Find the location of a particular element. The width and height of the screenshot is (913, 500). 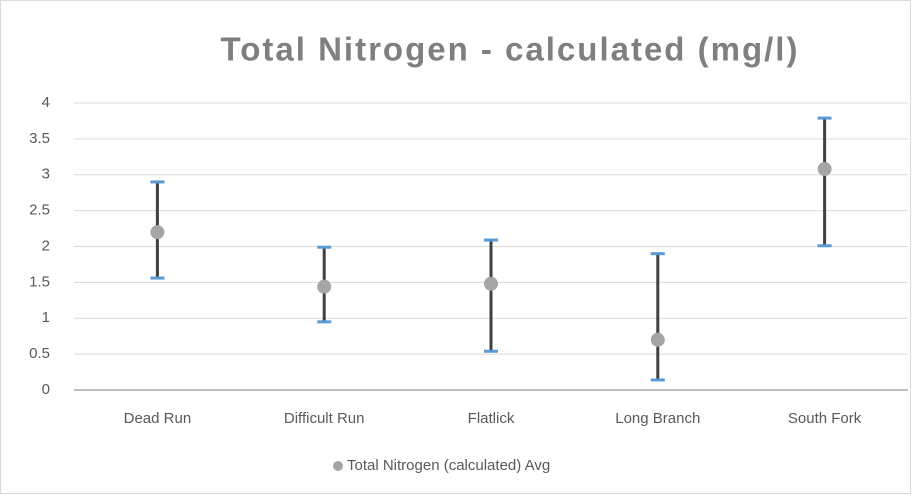

y-tick-label: 3.5 is located at coordinates (39, 138).